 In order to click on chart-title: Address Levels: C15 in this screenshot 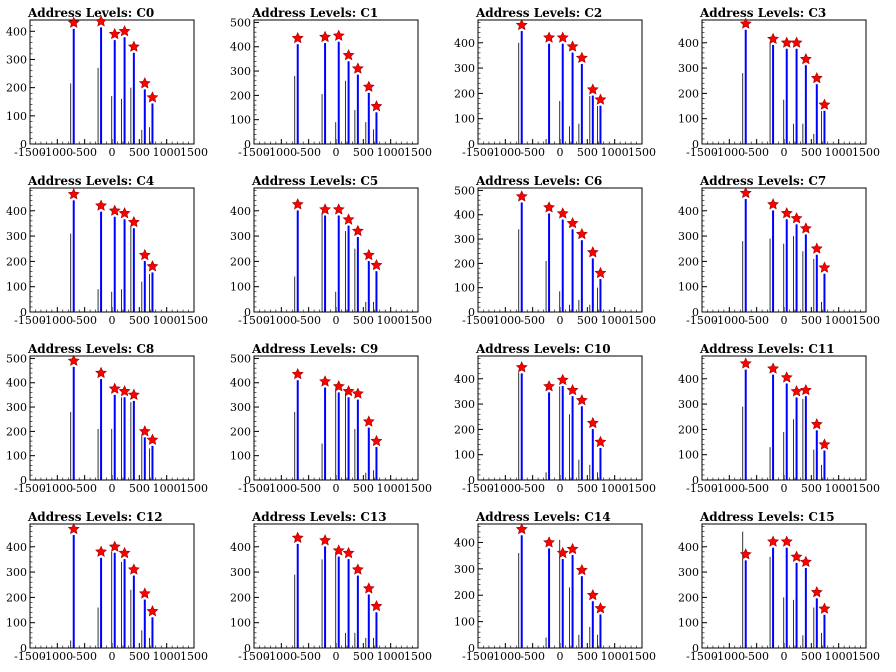, I will do `click(767, 517)`.